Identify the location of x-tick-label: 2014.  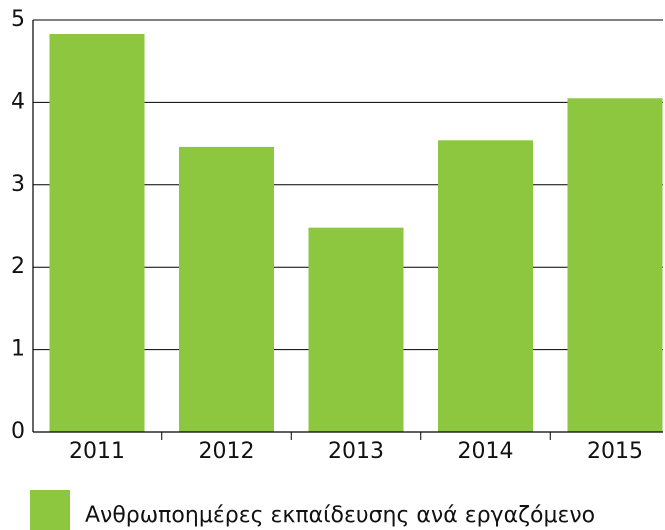
(486, 451).